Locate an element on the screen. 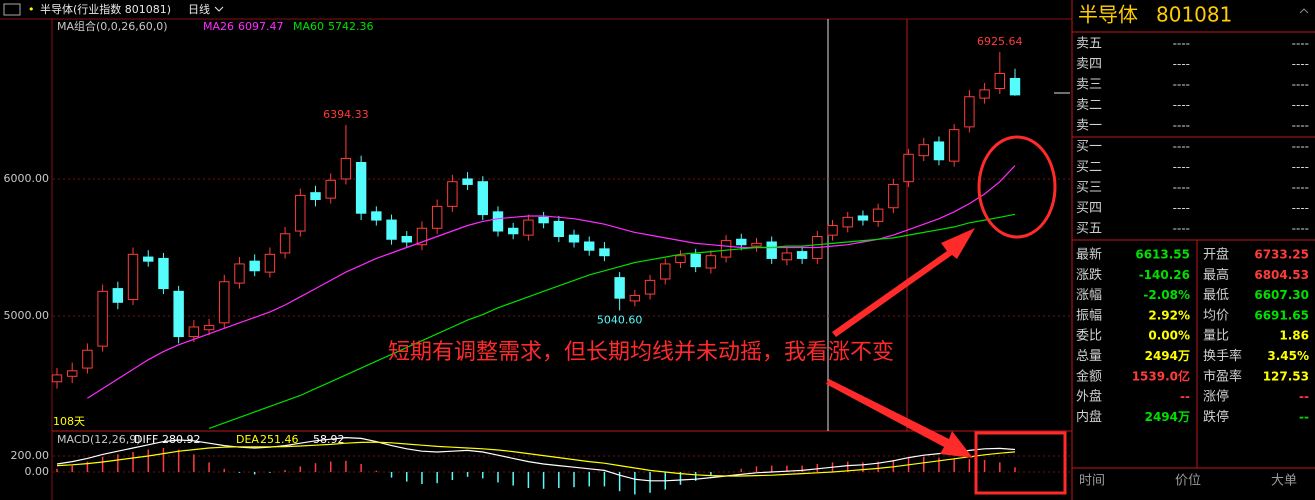 This screenshot has width=1315, height=500. stat-value: 0.00% is located at coordinates (1169, 336).